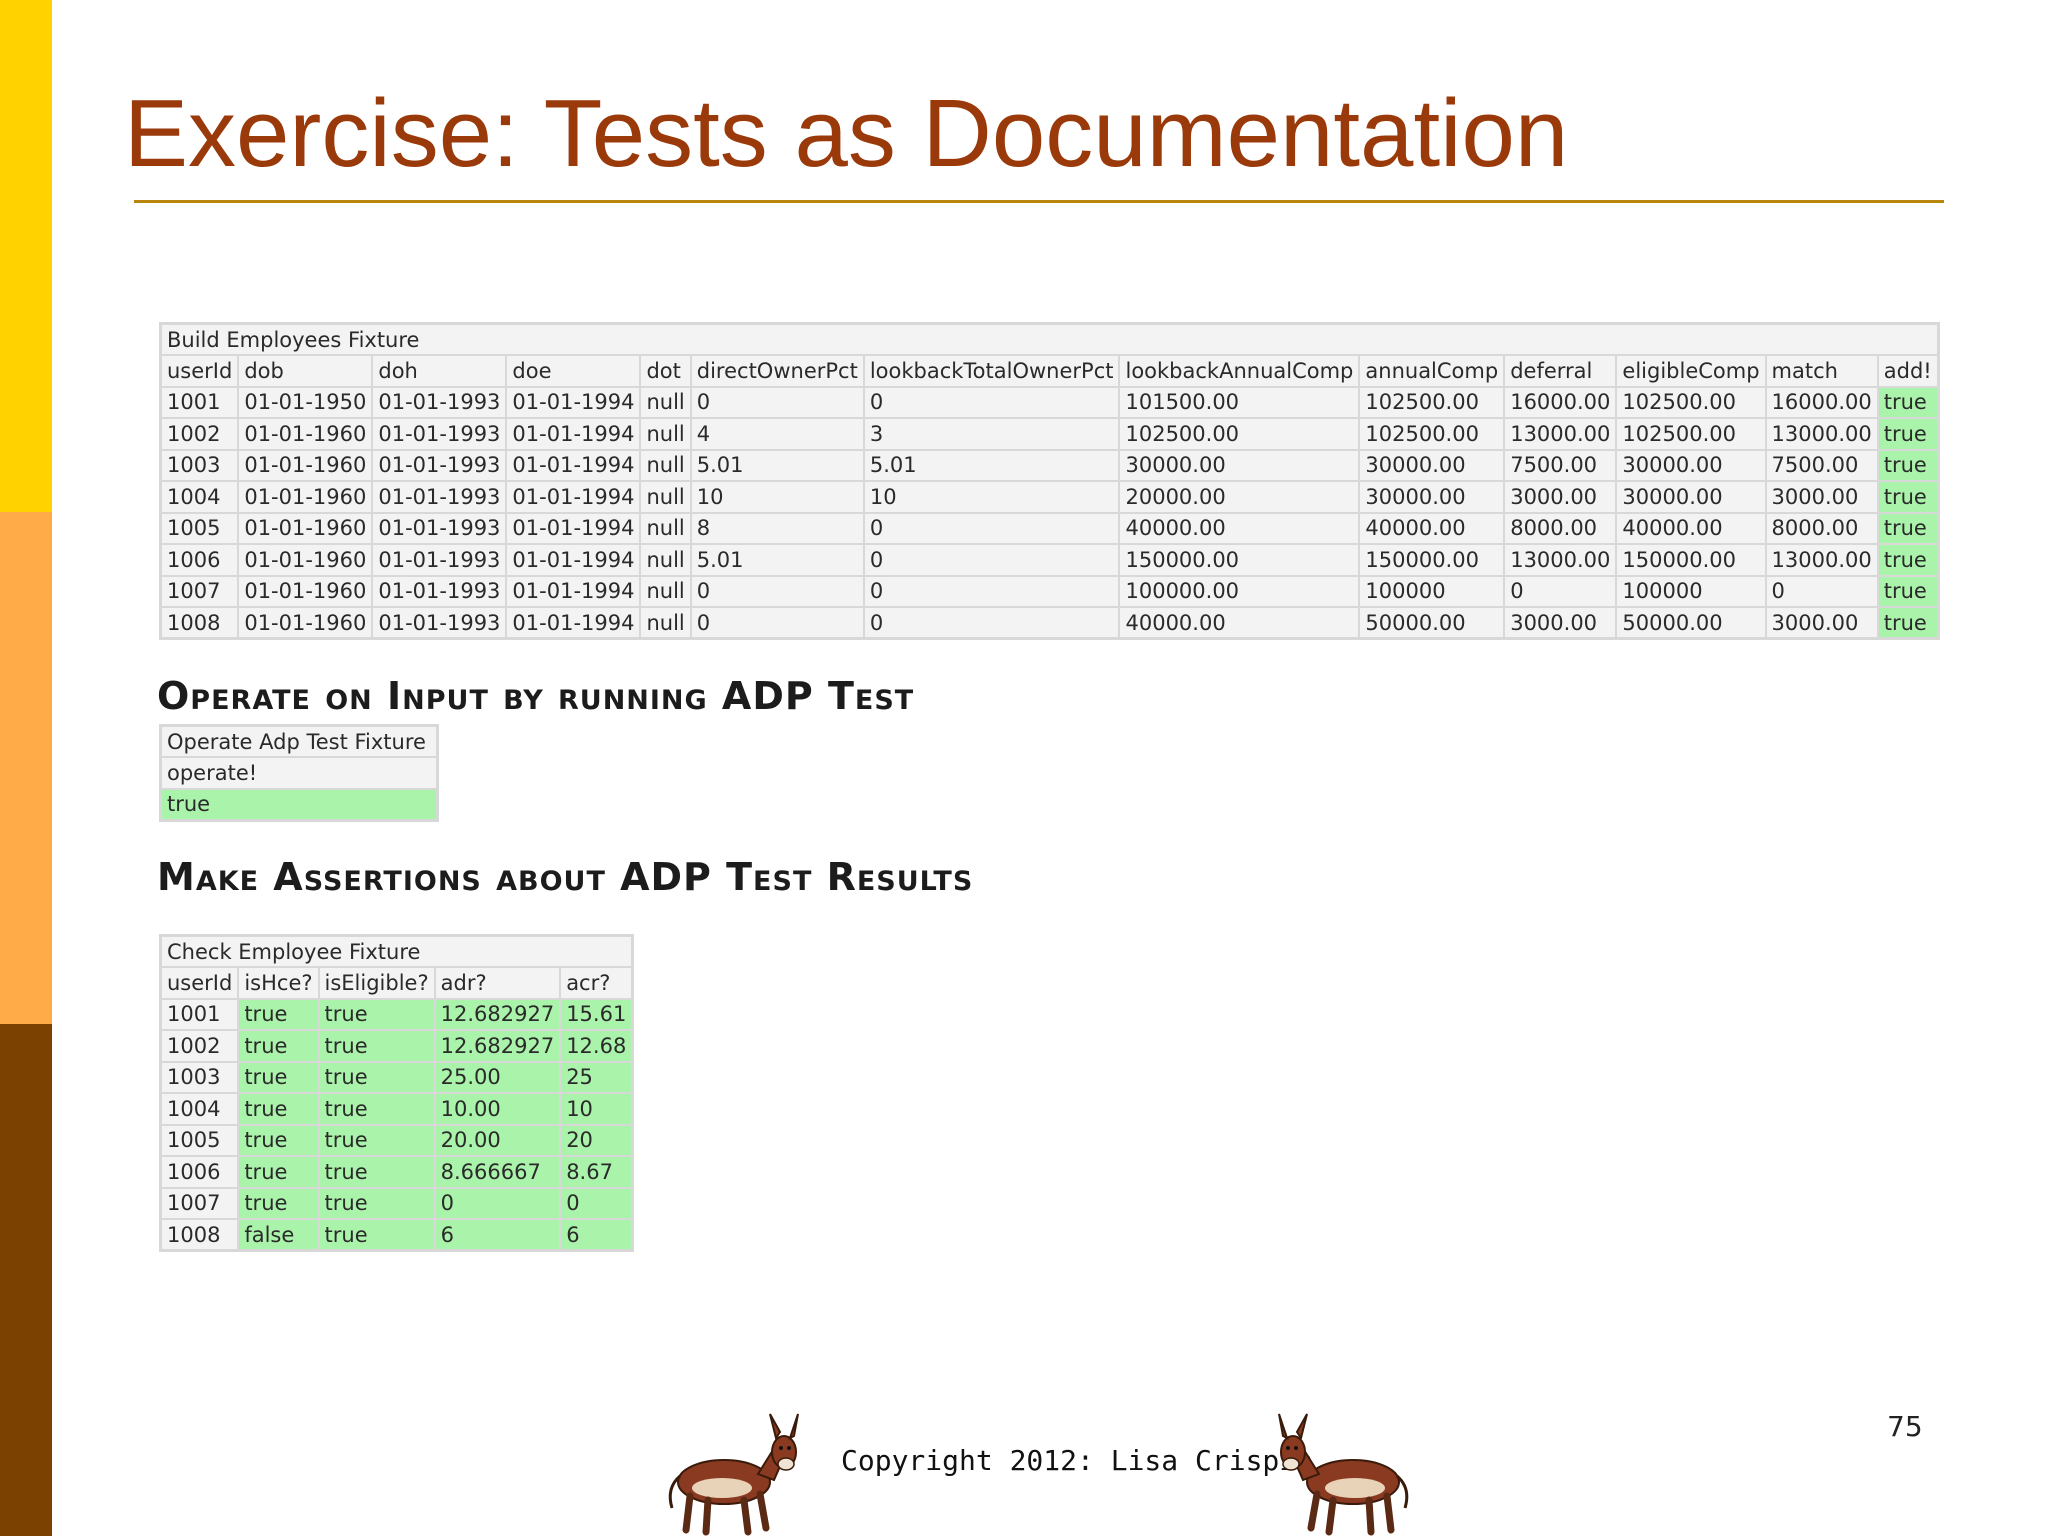 This screenshot has width=2048, height=1536. Describe the element at coordinates (1039, 201) in the screenshot. I see `title-rule` at that location.